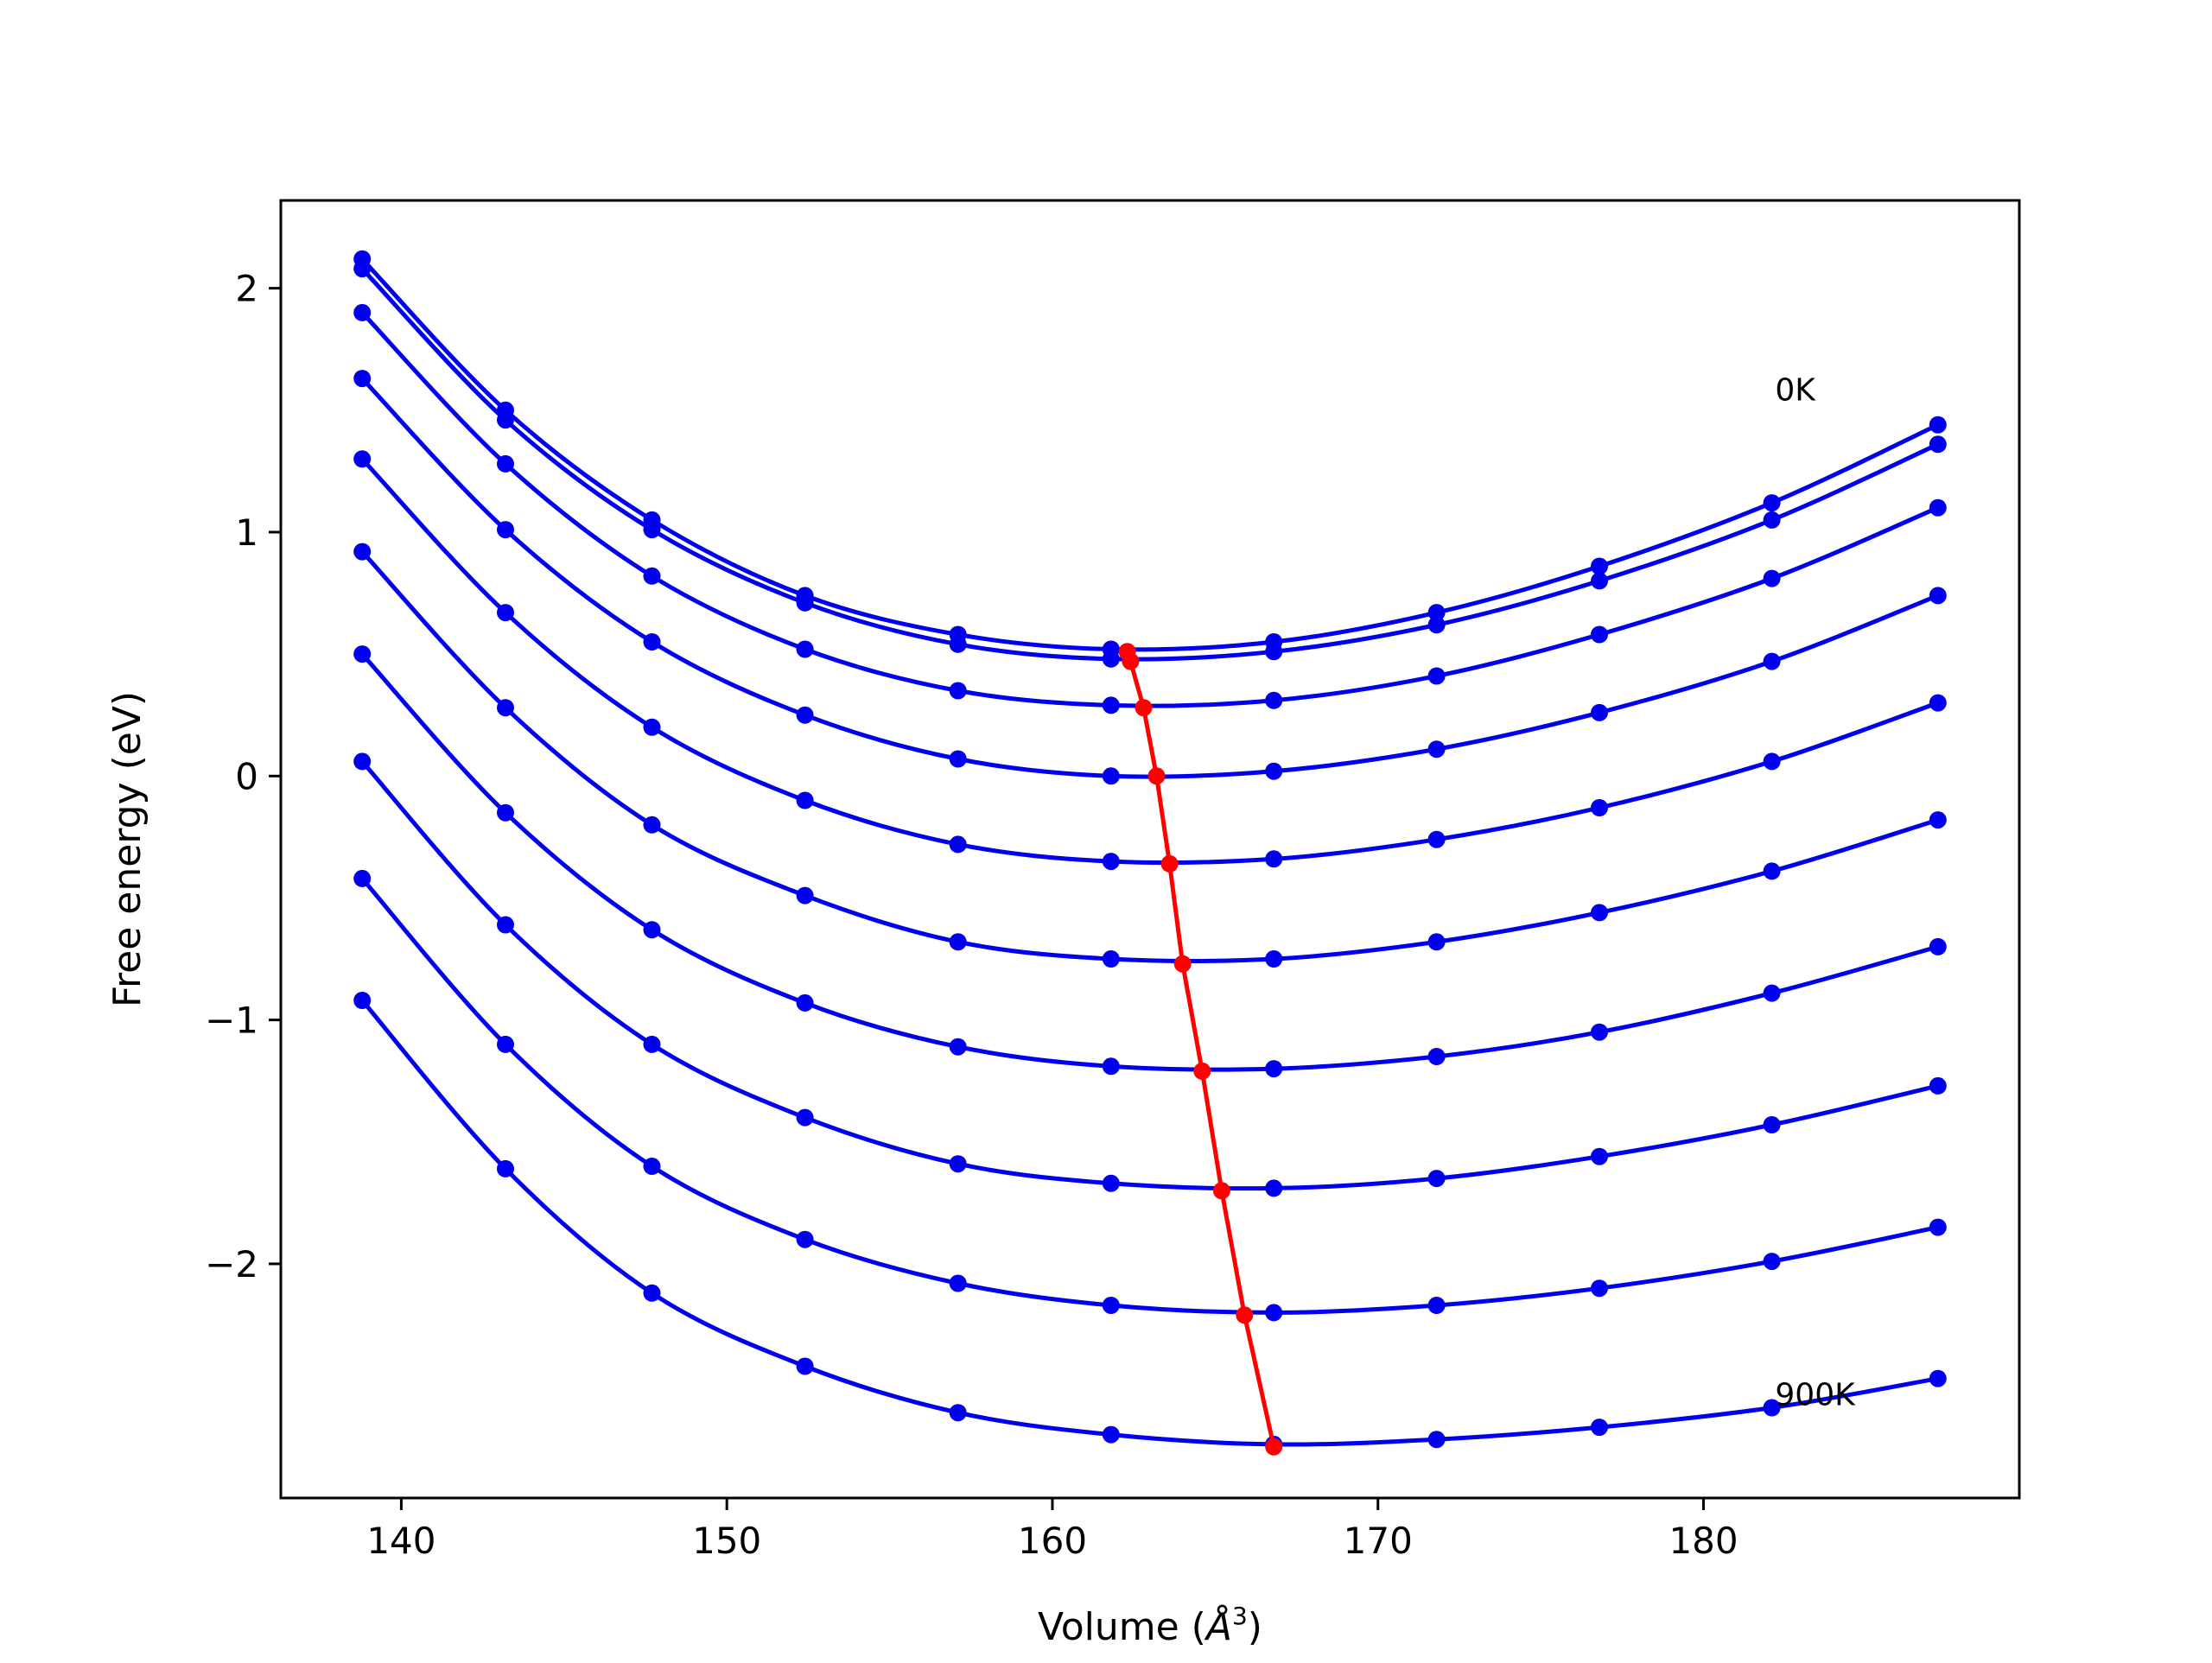  Describe the element at coordinates (726, 1541) in the screenshot. I see `x-tick-label-150: 150` at that location.